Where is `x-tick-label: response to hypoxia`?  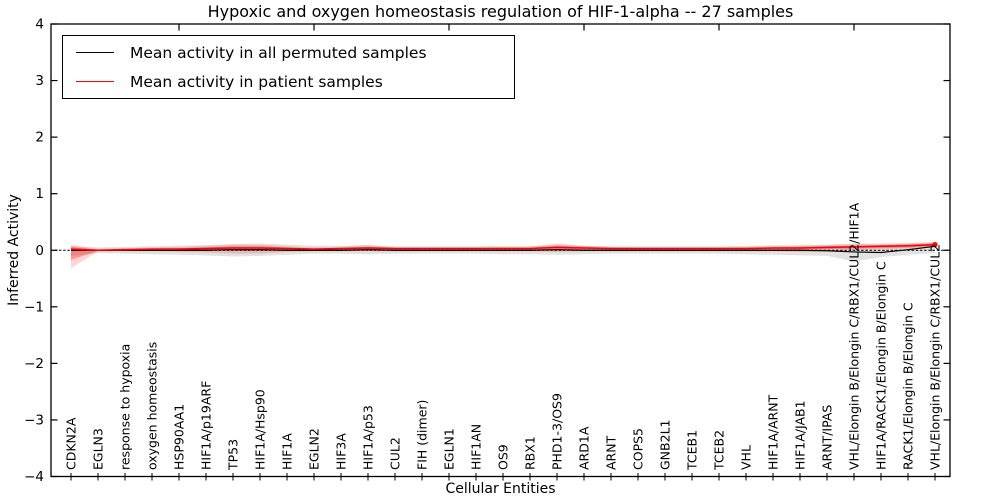
x-tick-label: response to hypoxia is located at coordinates (125, 407).